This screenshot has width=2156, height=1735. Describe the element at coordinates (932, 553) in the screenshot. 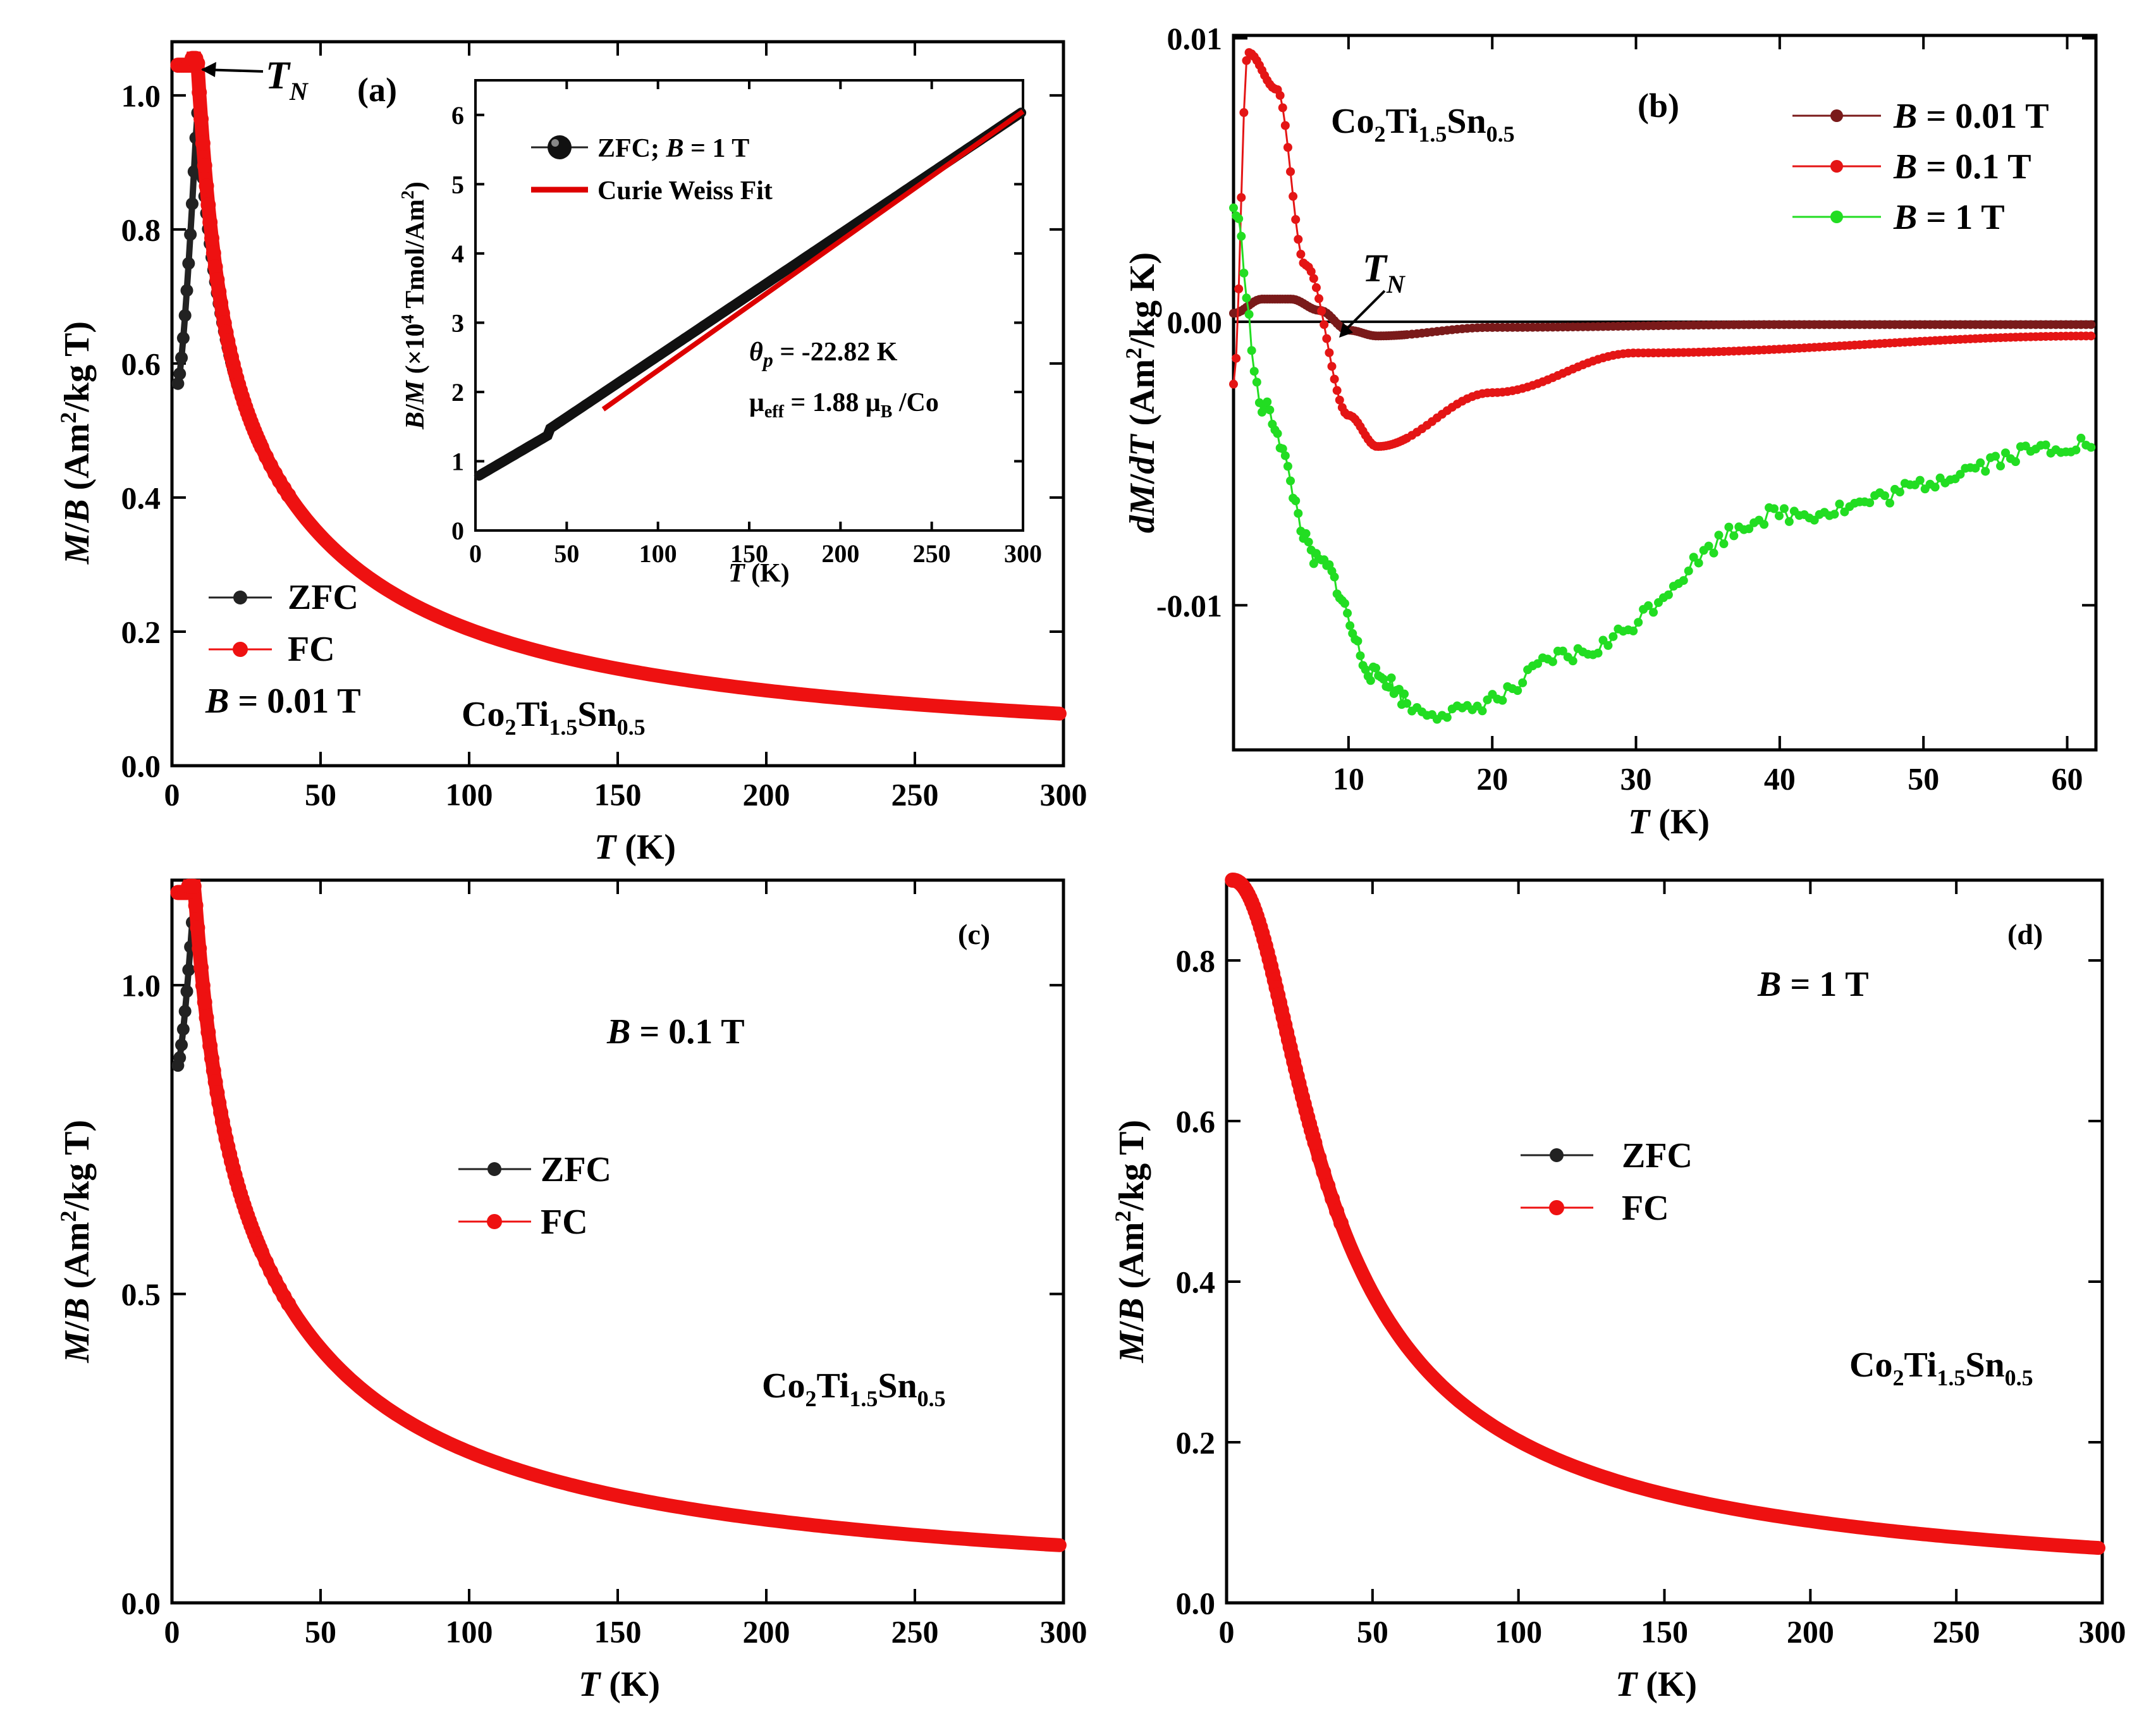

I see `inset-xtick-label: 250` at that location.